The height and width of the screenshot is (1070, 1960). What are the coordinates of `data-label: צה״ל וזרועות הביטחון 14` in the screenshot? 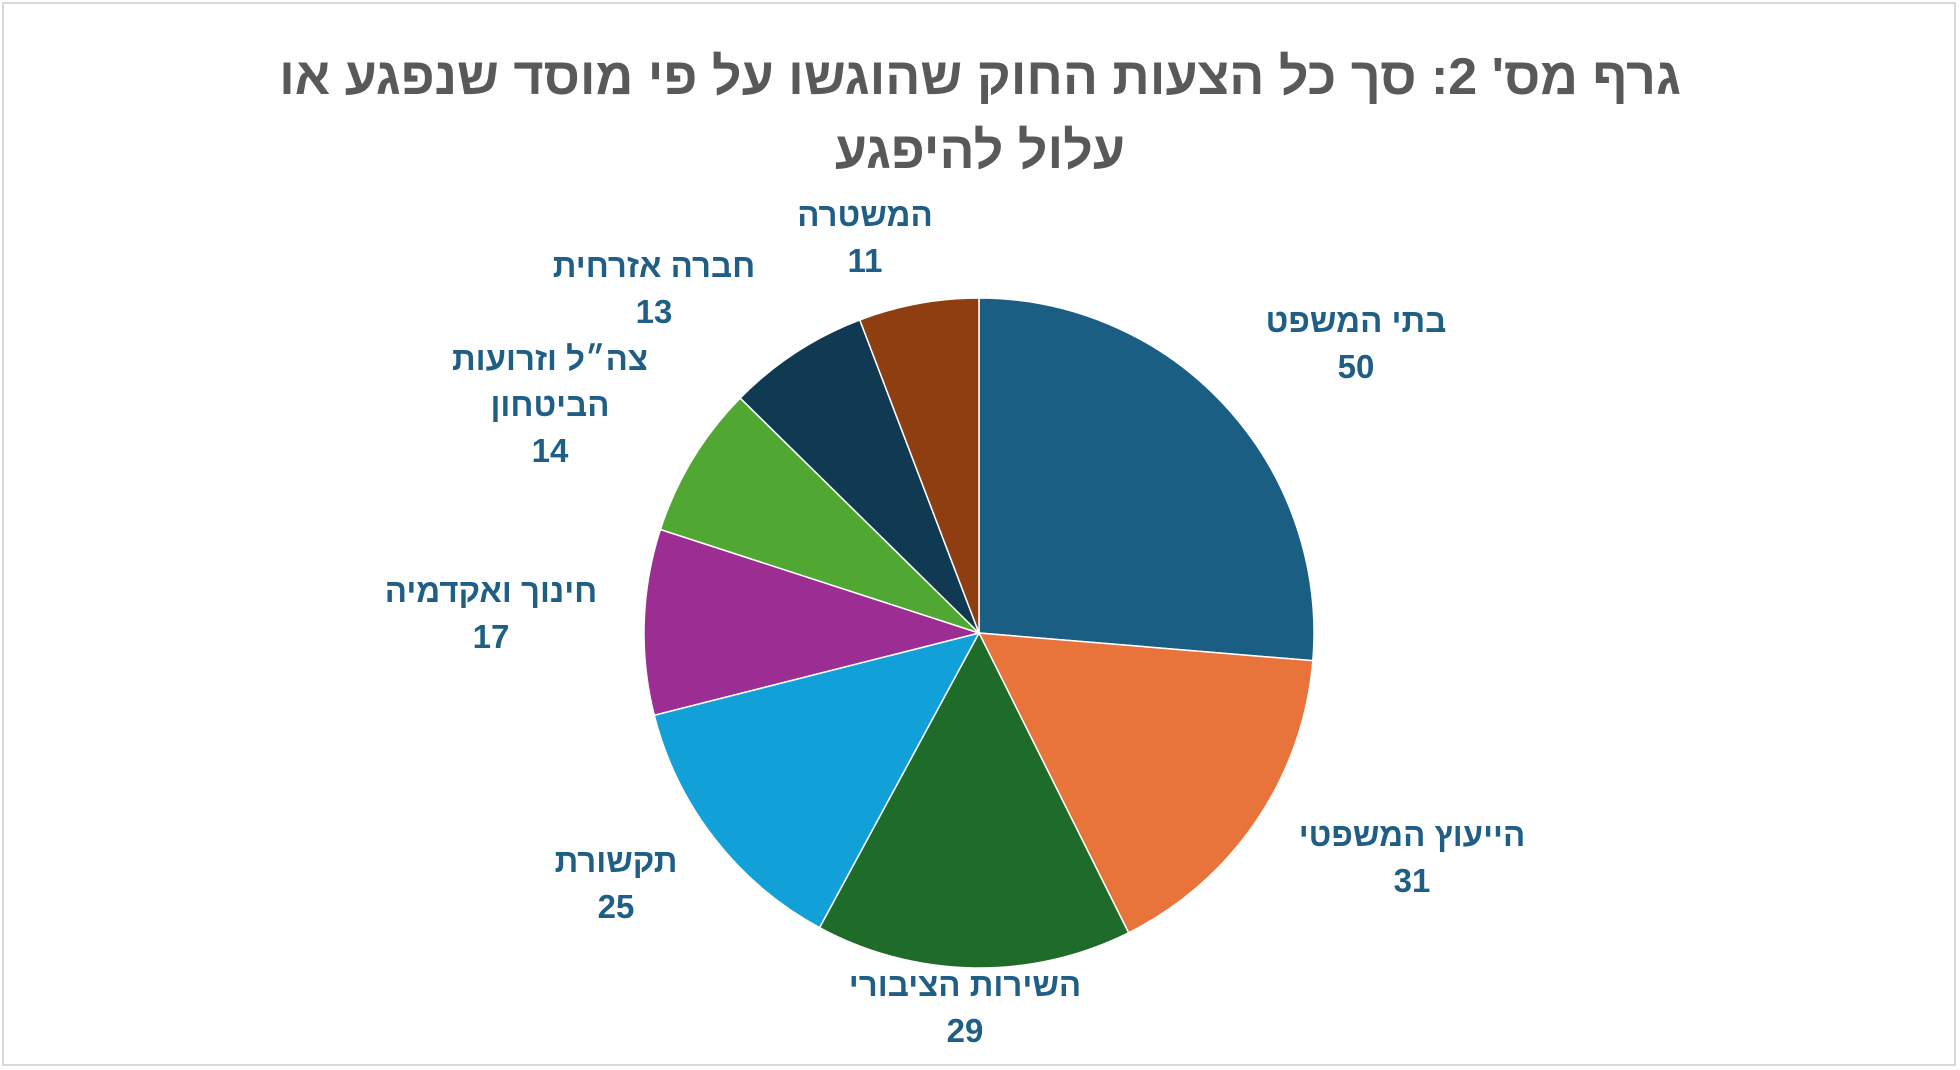 It's located at (550, 405).